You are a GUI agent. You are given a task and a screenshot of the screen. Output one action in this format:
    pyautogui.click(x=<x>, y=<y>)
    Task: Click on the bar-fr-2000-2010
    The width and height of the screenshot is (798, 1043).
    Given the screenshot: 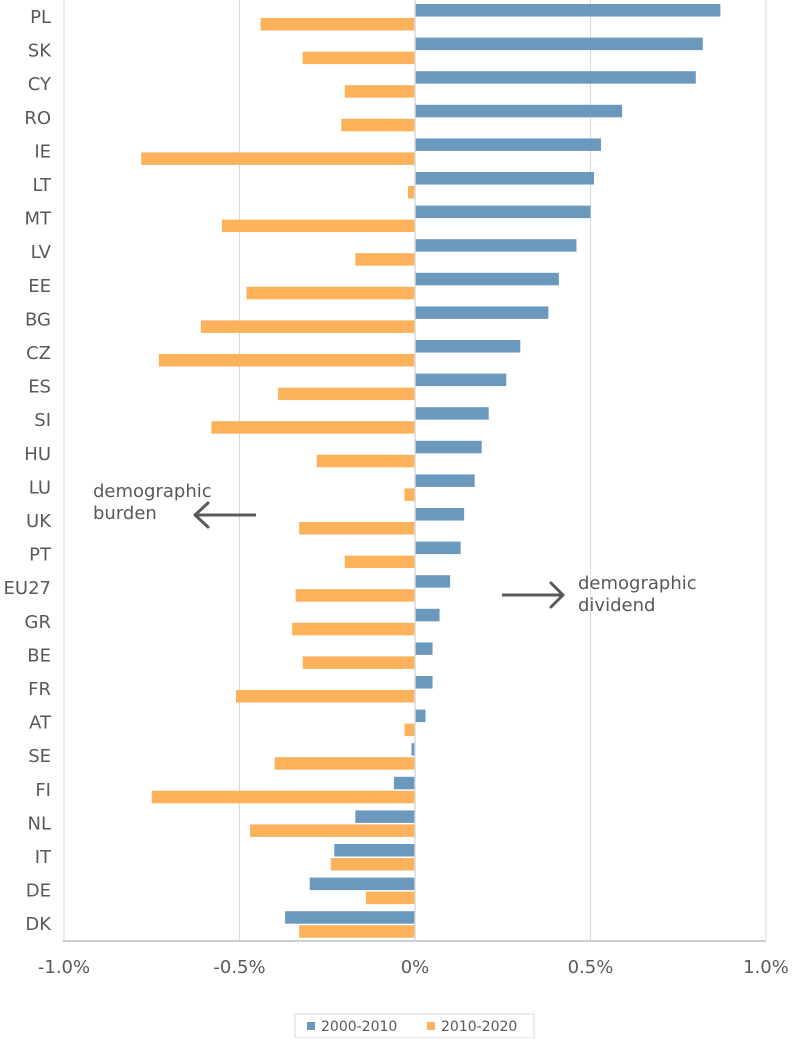 What is the action you would take?
    pyautogui.click(x=424, y=682)
    